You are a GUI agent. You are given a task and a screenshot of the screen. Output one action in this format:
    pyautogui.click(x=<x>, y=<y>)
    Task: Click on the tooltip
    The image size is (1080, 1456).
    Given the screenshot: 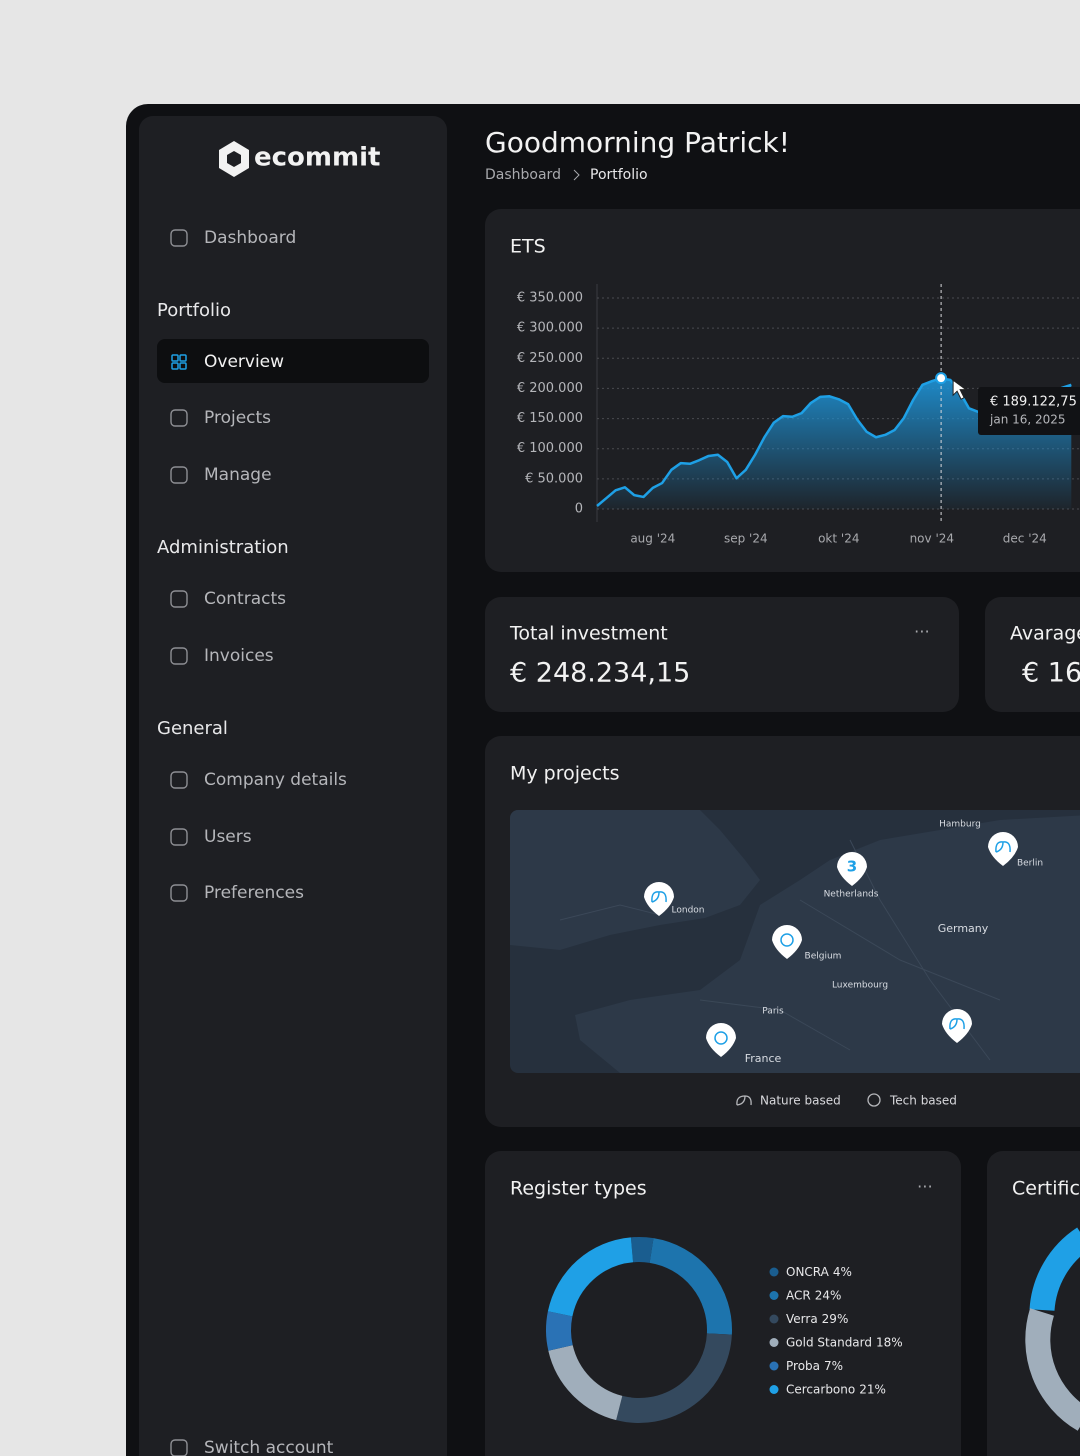 What is the action you would take?
    pyautogui.click(x=1029, y=411)
    